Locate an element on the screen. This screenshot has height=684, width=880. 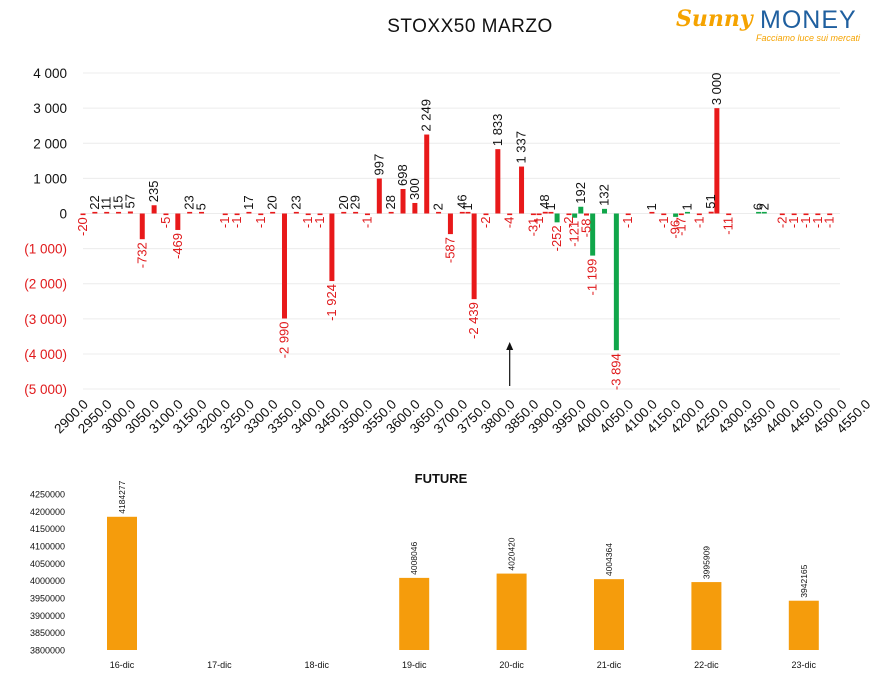
bar-value-label: 1 833 is located at coordinates (497, 130).